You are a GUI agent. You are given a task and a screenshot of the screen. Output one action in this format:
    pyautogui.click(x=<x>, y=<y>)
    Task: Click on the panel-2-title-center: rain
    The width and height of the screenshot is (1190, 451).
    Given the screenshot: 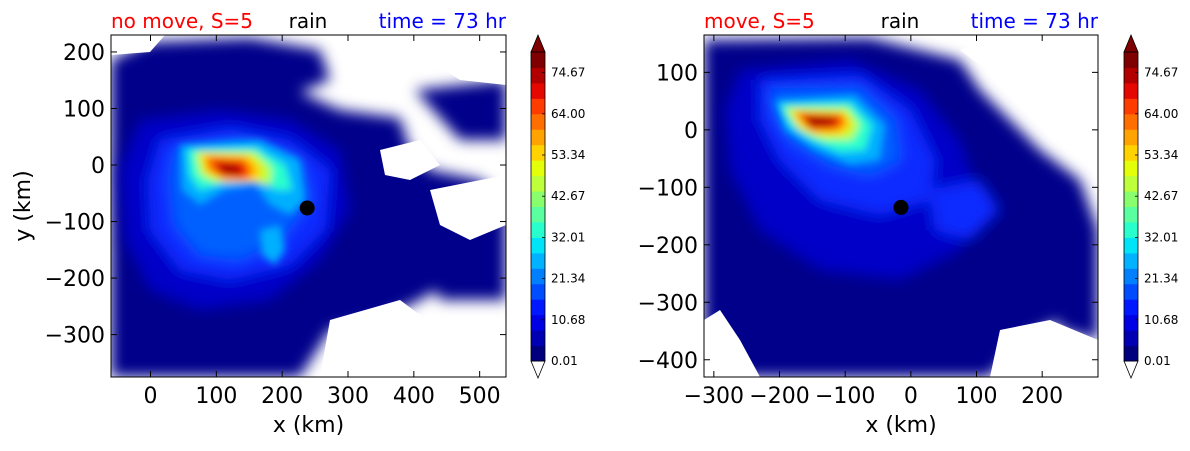 What is the action you would take?
    pyautogui.click(x=900, y=21)
    